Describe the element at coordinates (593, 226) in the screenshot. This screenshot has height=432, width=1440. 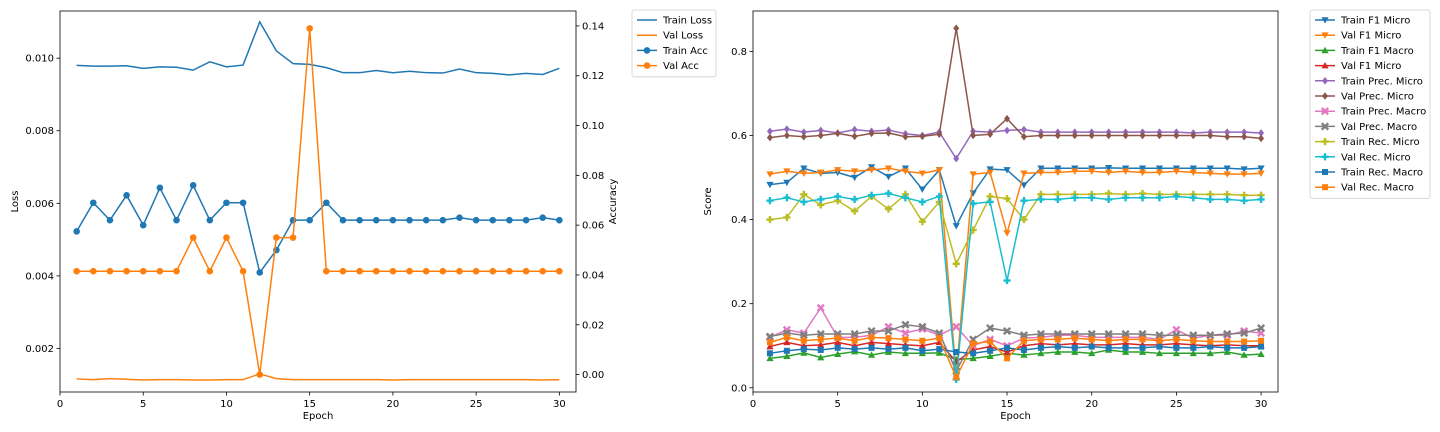
I see `y2-tick-label: 0.06` at that location.